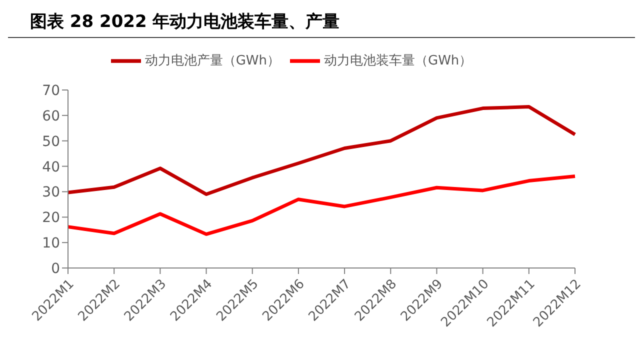  I want to click on y-tick-label: 10, so click(51, 244).